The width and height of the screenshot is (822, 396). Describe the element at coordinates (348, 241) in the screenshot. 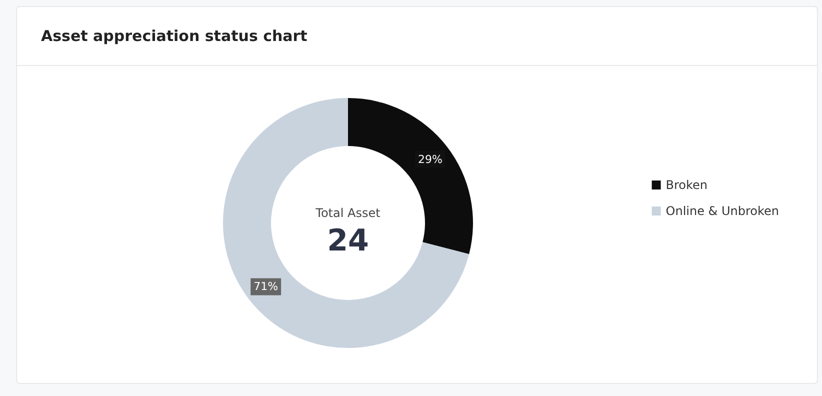

I see `text: 24` at that location.